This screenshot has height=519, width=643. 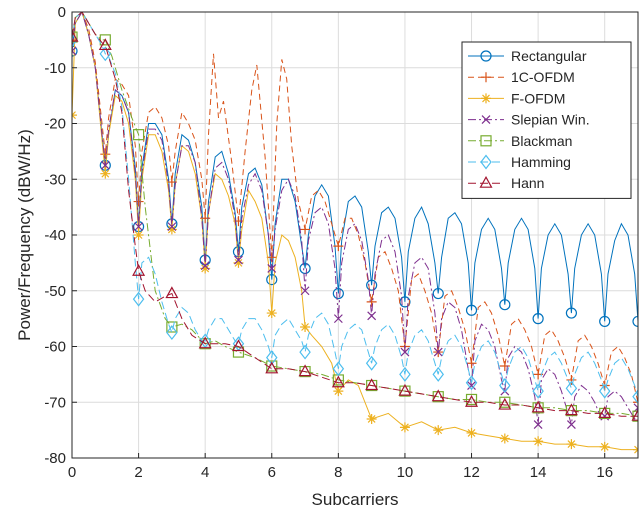 I want to click on legend-label: 1C-OFDM, so click(x=543, y=77).